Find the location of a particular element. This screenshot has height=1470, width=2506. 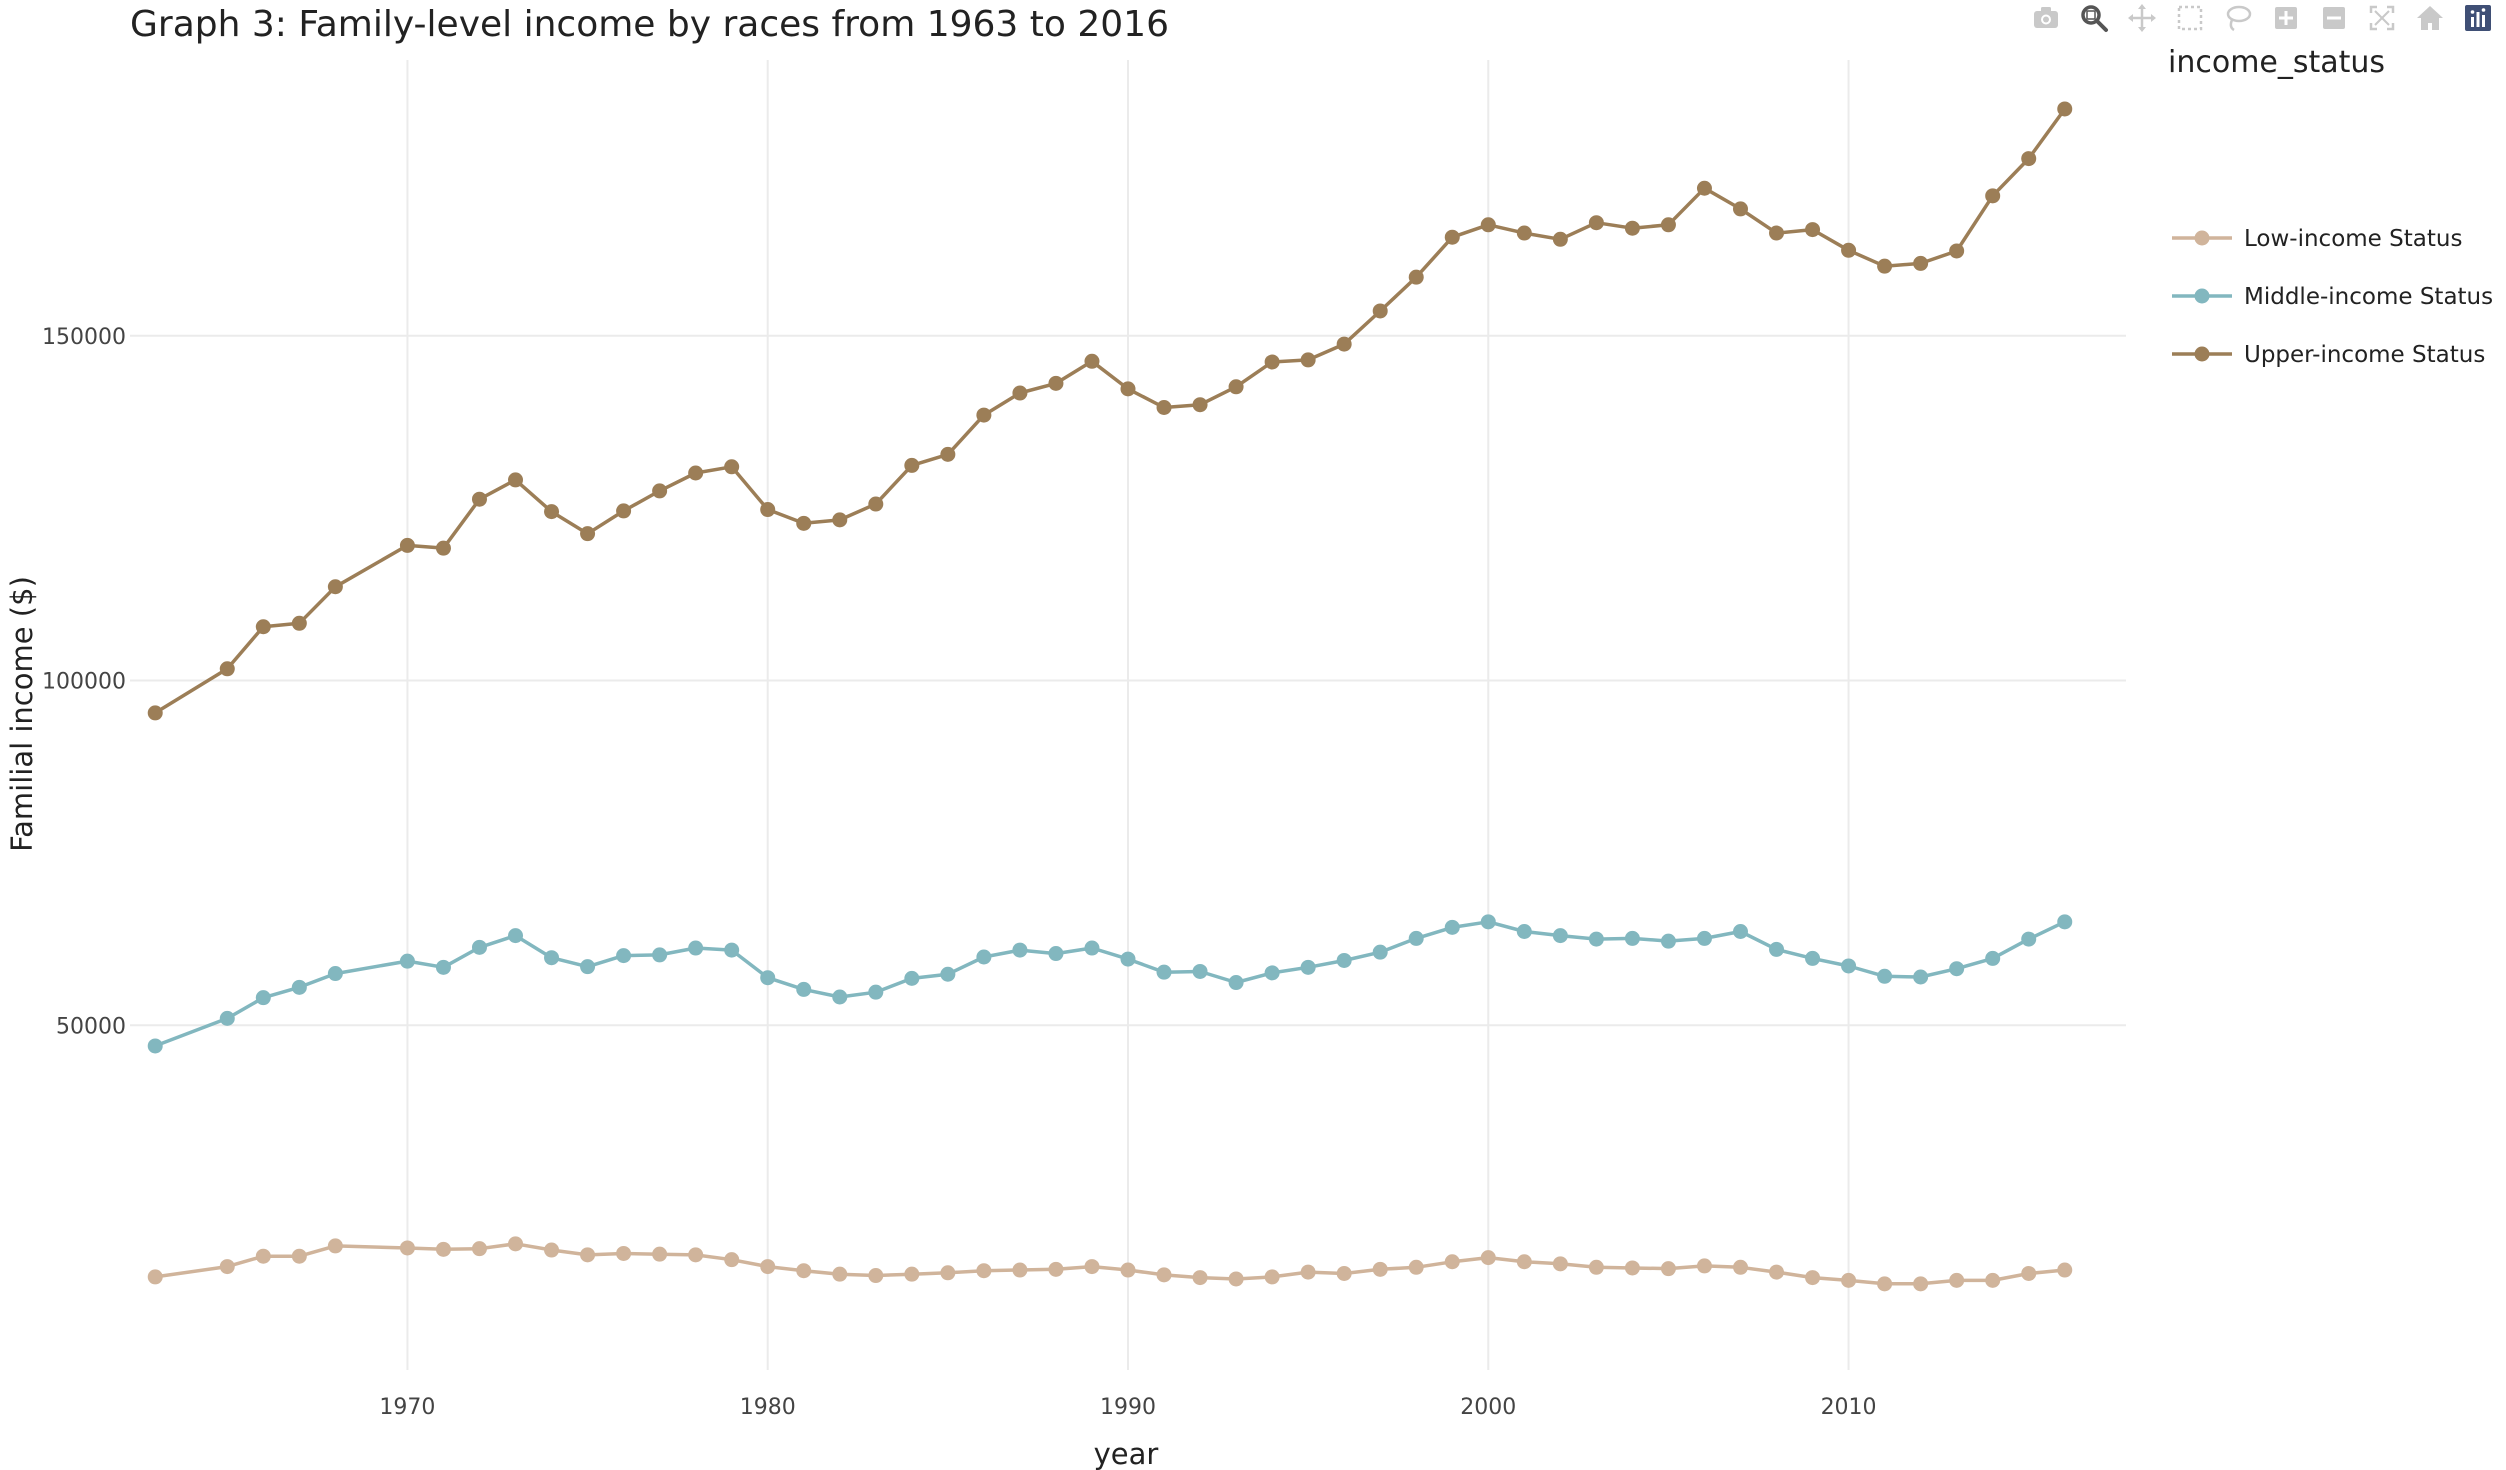

legend-item: Middle-income Status is located at coordinates (2332, 297).